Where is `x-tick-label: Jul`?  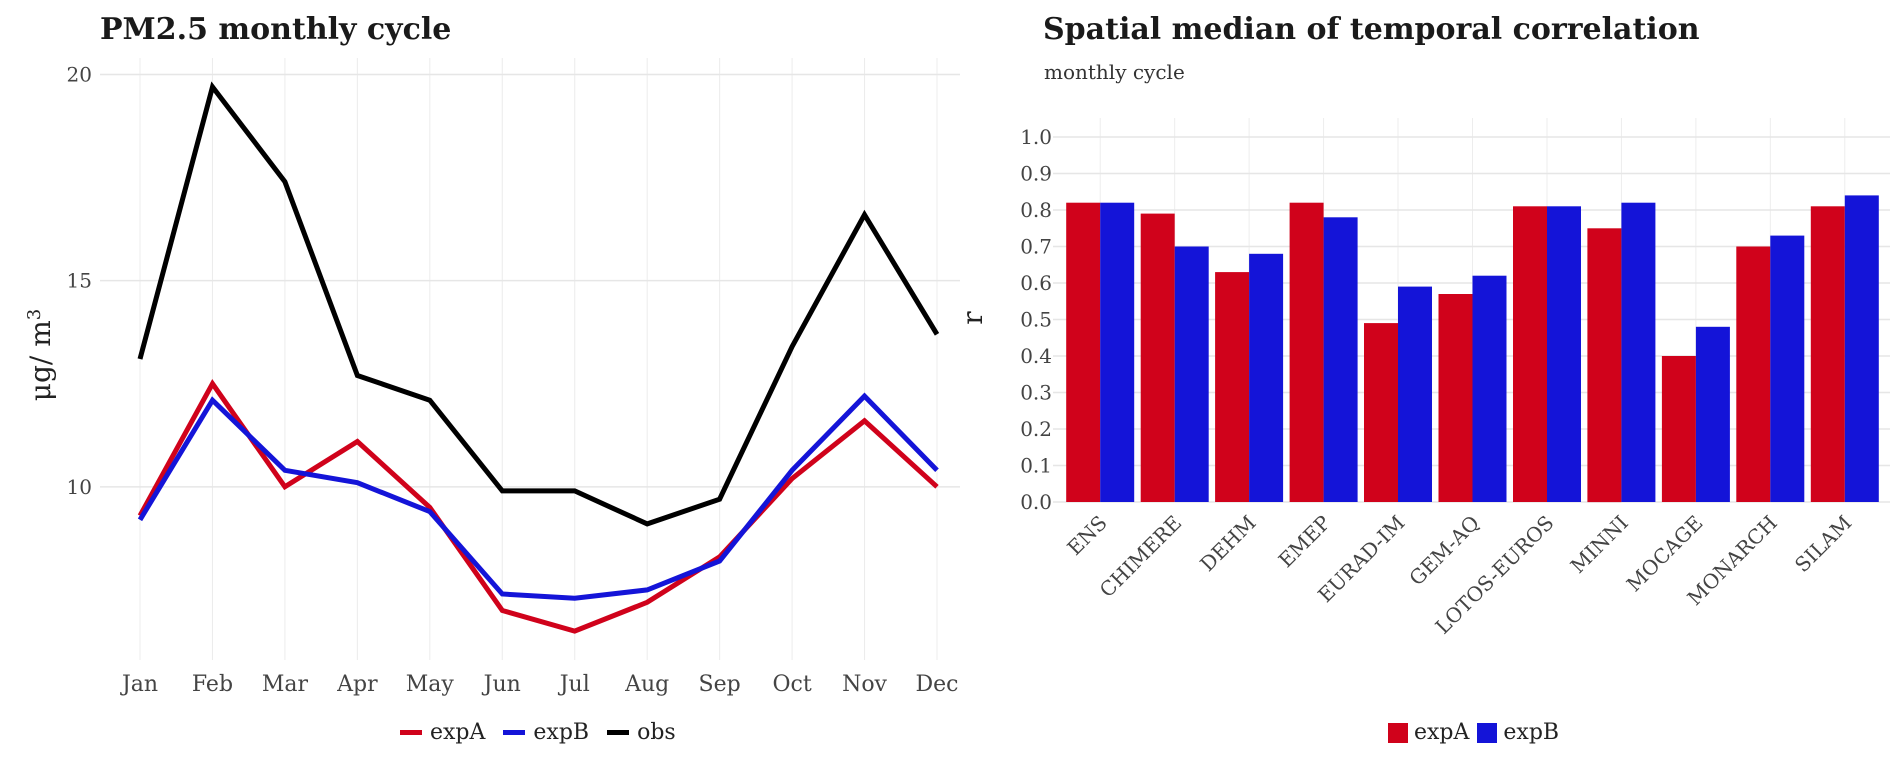
x-tick-label: Jul is located at coordinates (574, 684).